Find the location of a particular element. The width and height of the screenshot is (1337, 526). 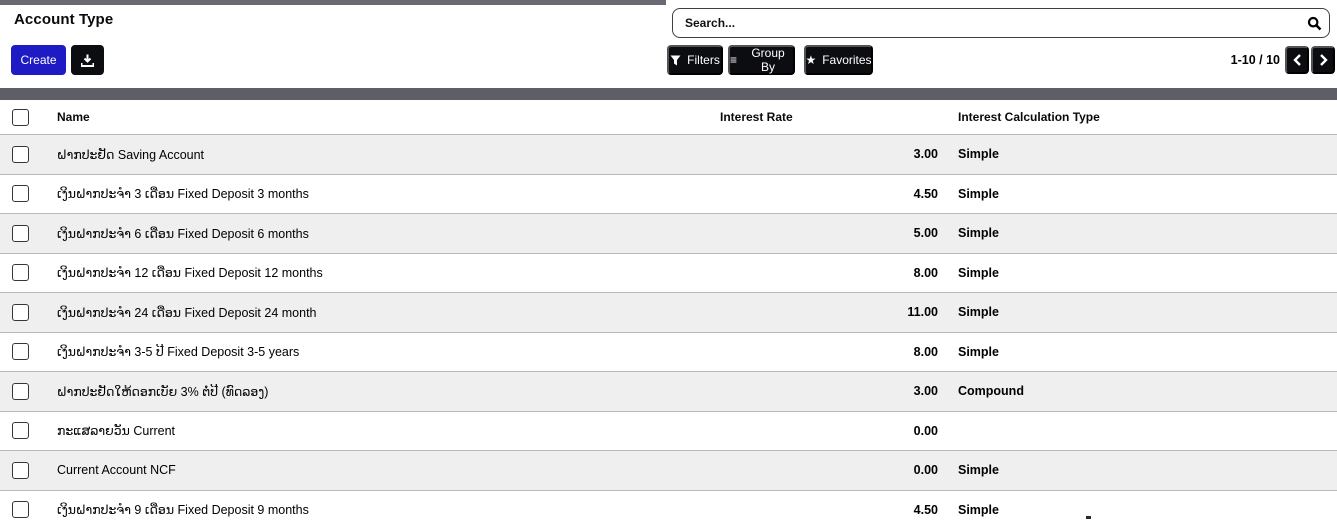

download-icon is located at coordinates (87, 60).